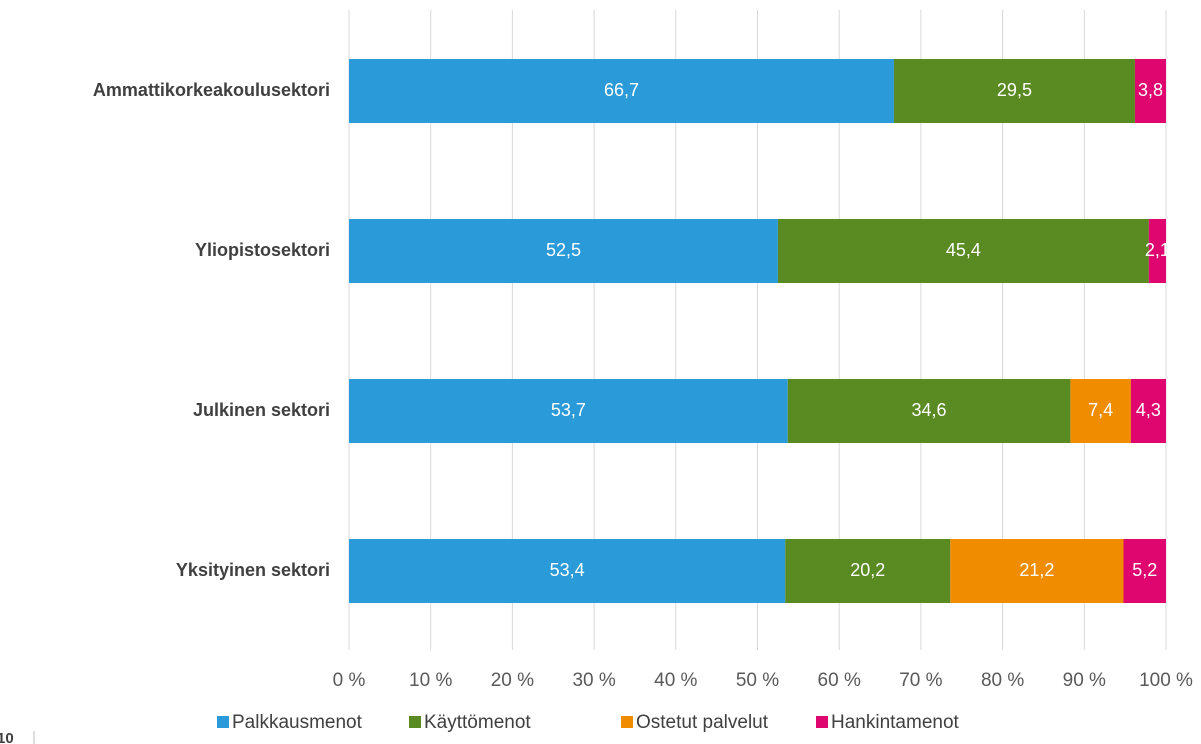  Describe the element at coordinates (261, 410) in the screenshot. I see `category-label: Julkinen sektori` at that location.